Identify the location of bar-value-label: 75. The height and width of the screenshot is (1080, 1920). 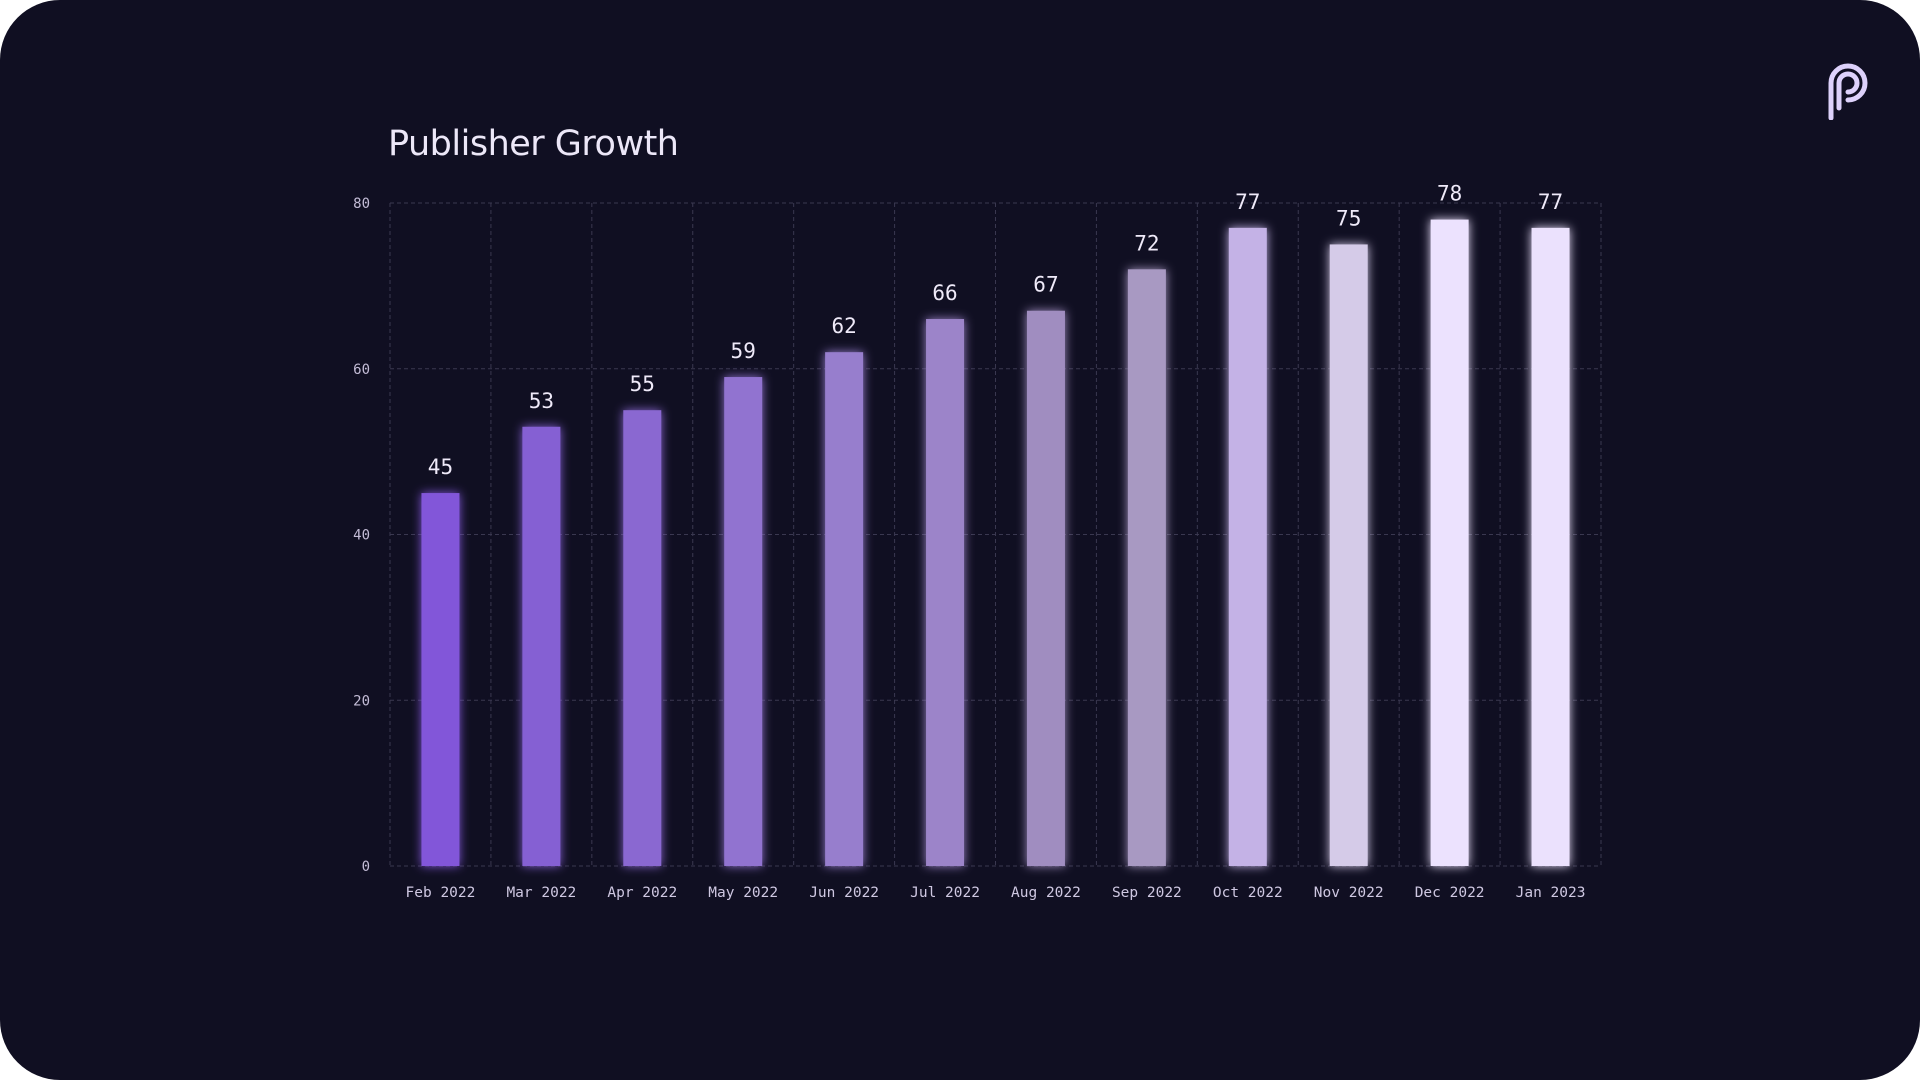
(1348, 218).